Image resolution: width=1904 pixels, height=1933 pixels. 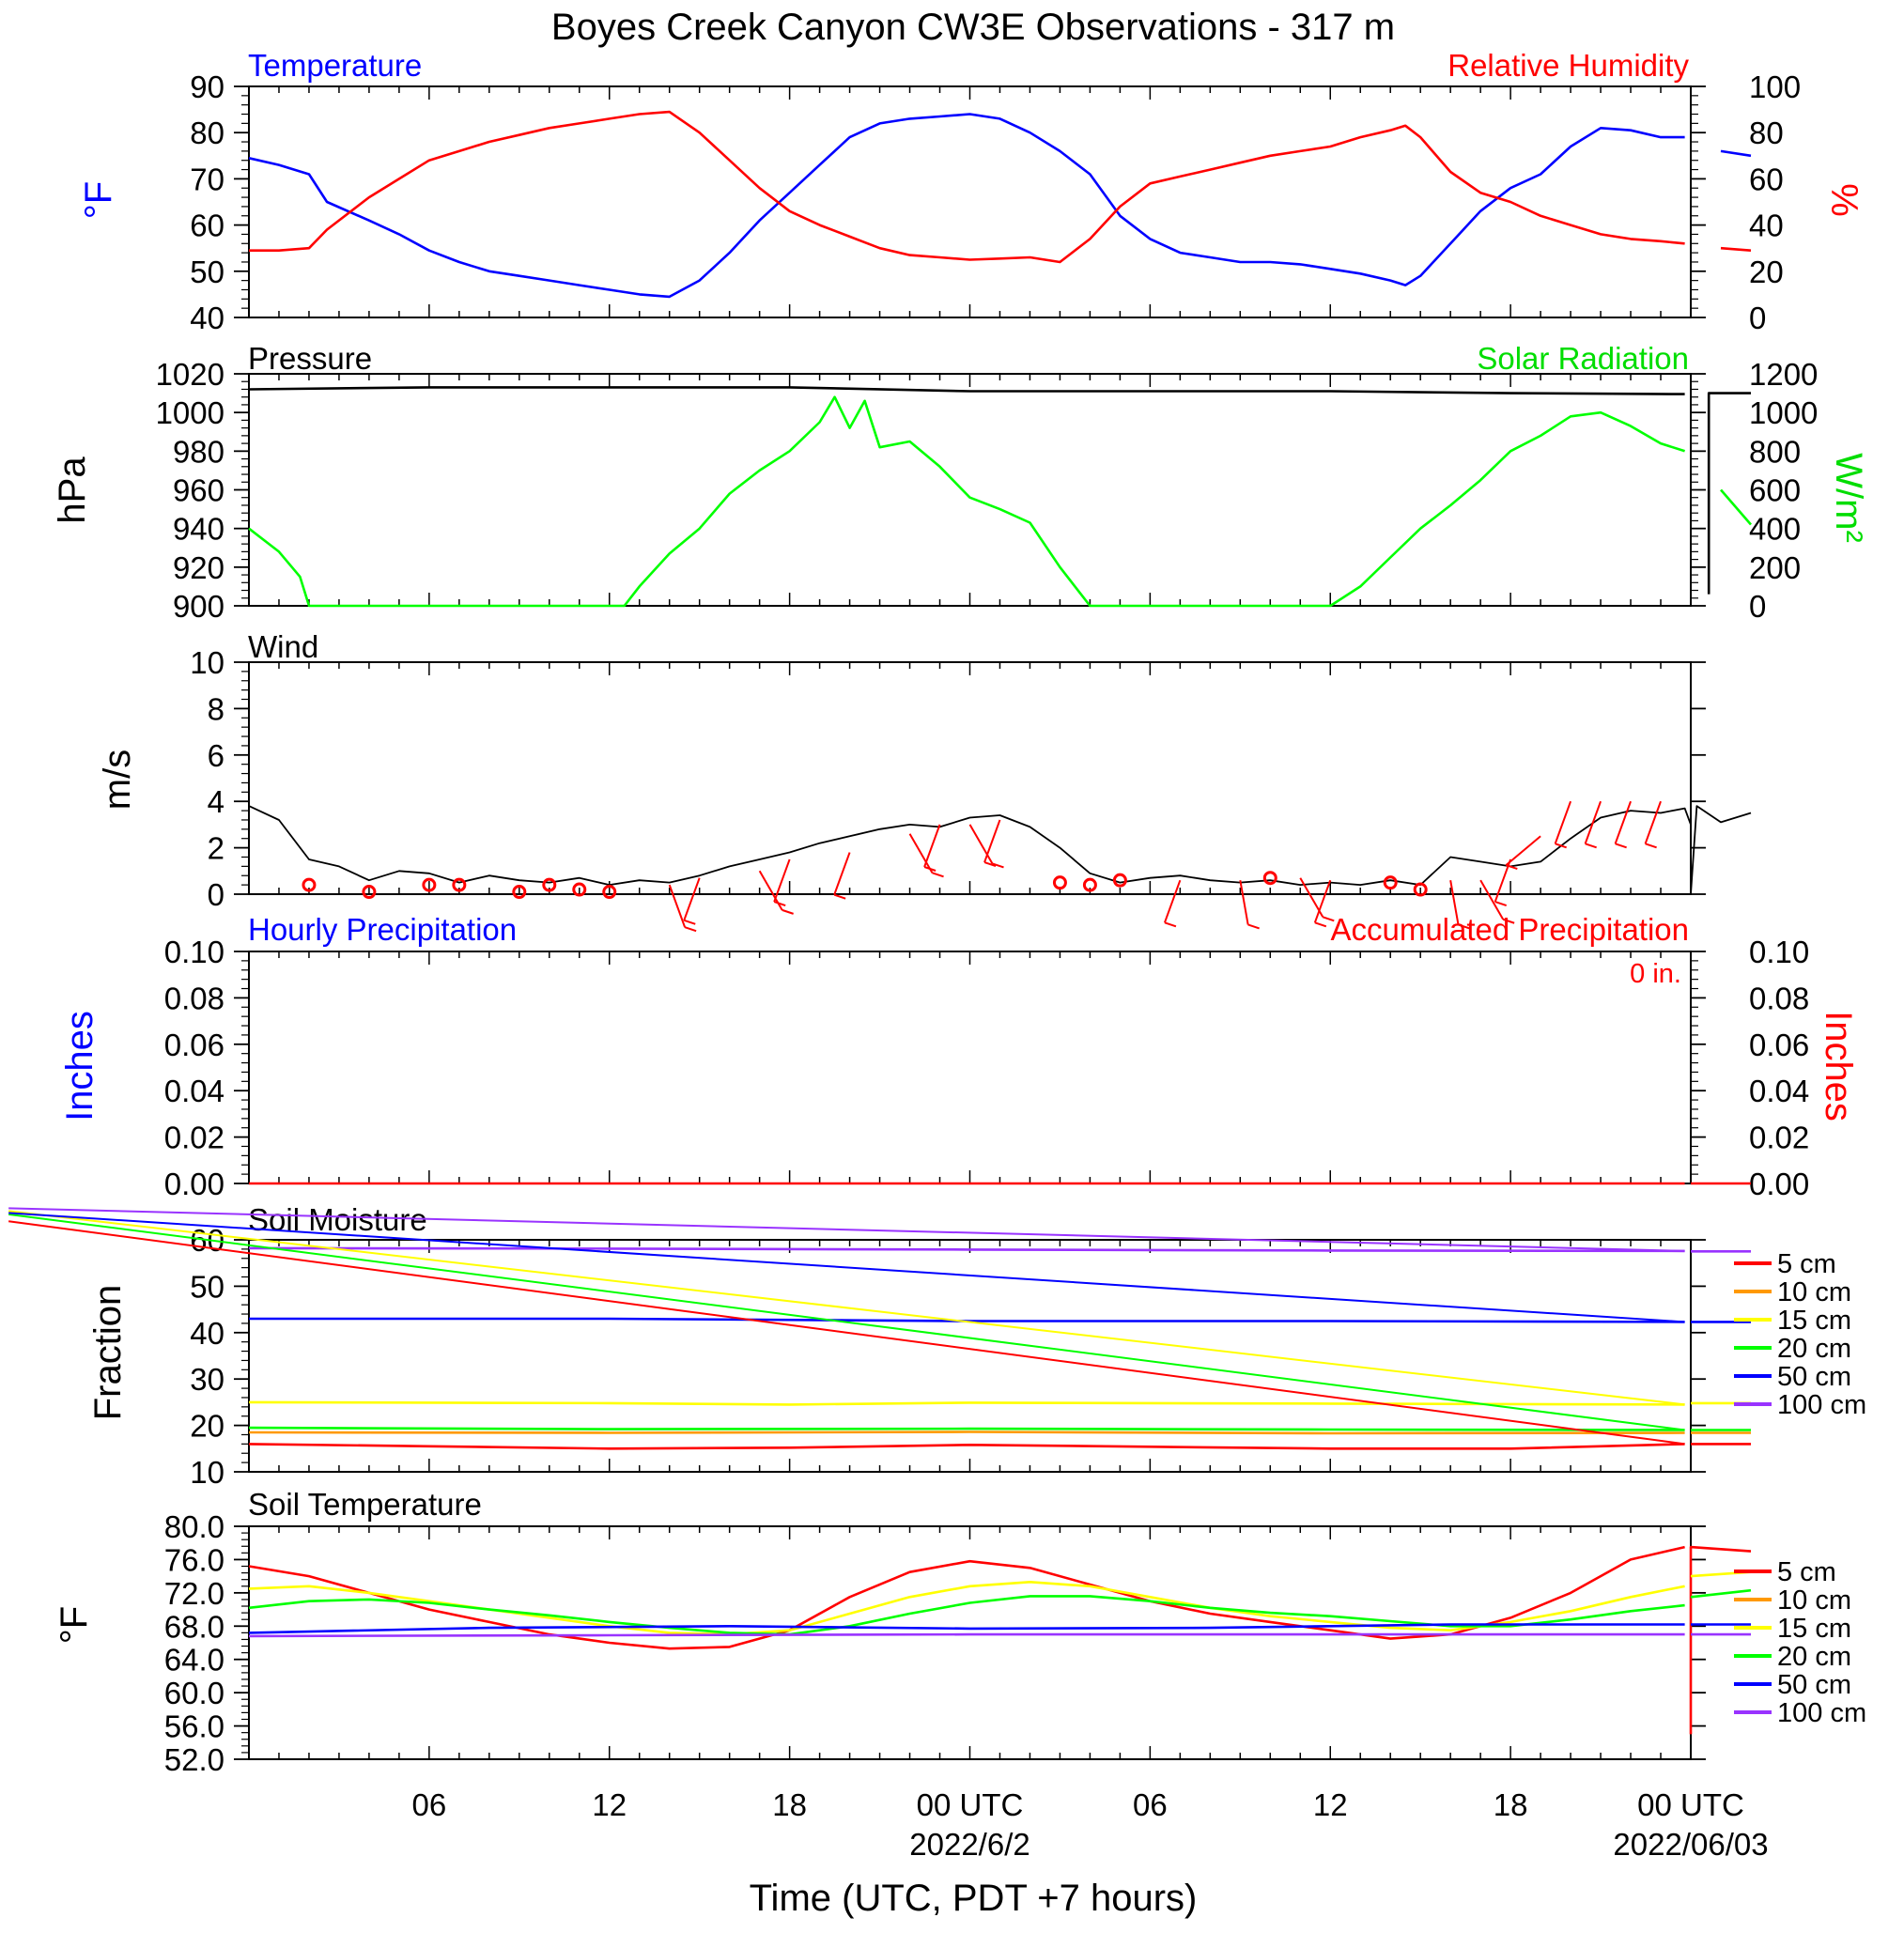 I want to click on y-tick-label-left: 50, so click(x=207, y=272).